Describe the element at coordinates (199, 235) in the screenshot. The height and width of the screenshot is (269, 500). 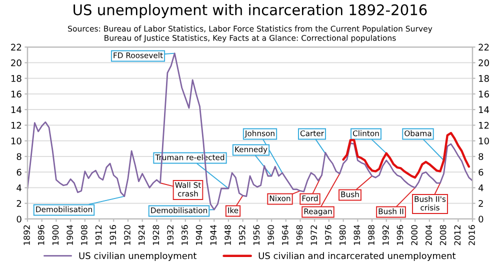
I see `x-tick-label: 1940` at that location.